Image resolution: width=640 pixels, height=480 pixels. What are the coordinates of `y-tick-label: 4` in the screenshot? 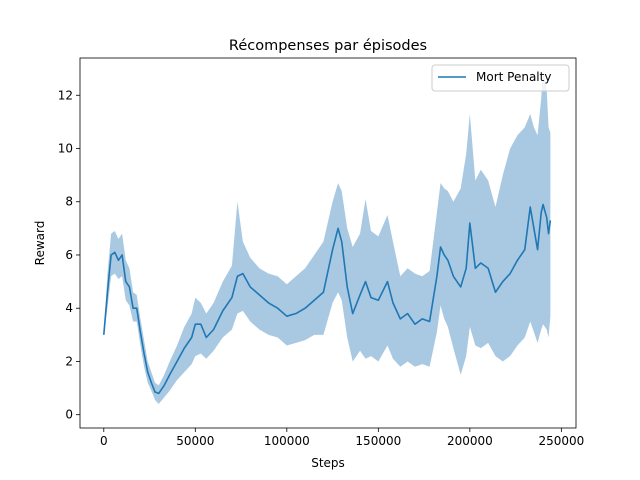 It's located at (69, 308).